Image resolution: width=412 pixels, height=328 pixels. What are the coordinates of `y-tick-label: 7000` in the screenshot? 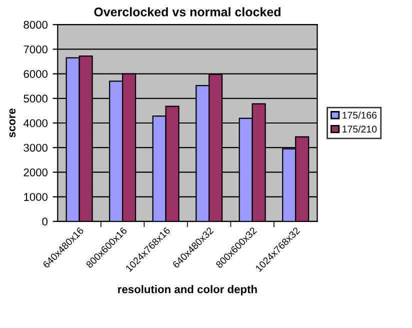 It's located at (36, 49).